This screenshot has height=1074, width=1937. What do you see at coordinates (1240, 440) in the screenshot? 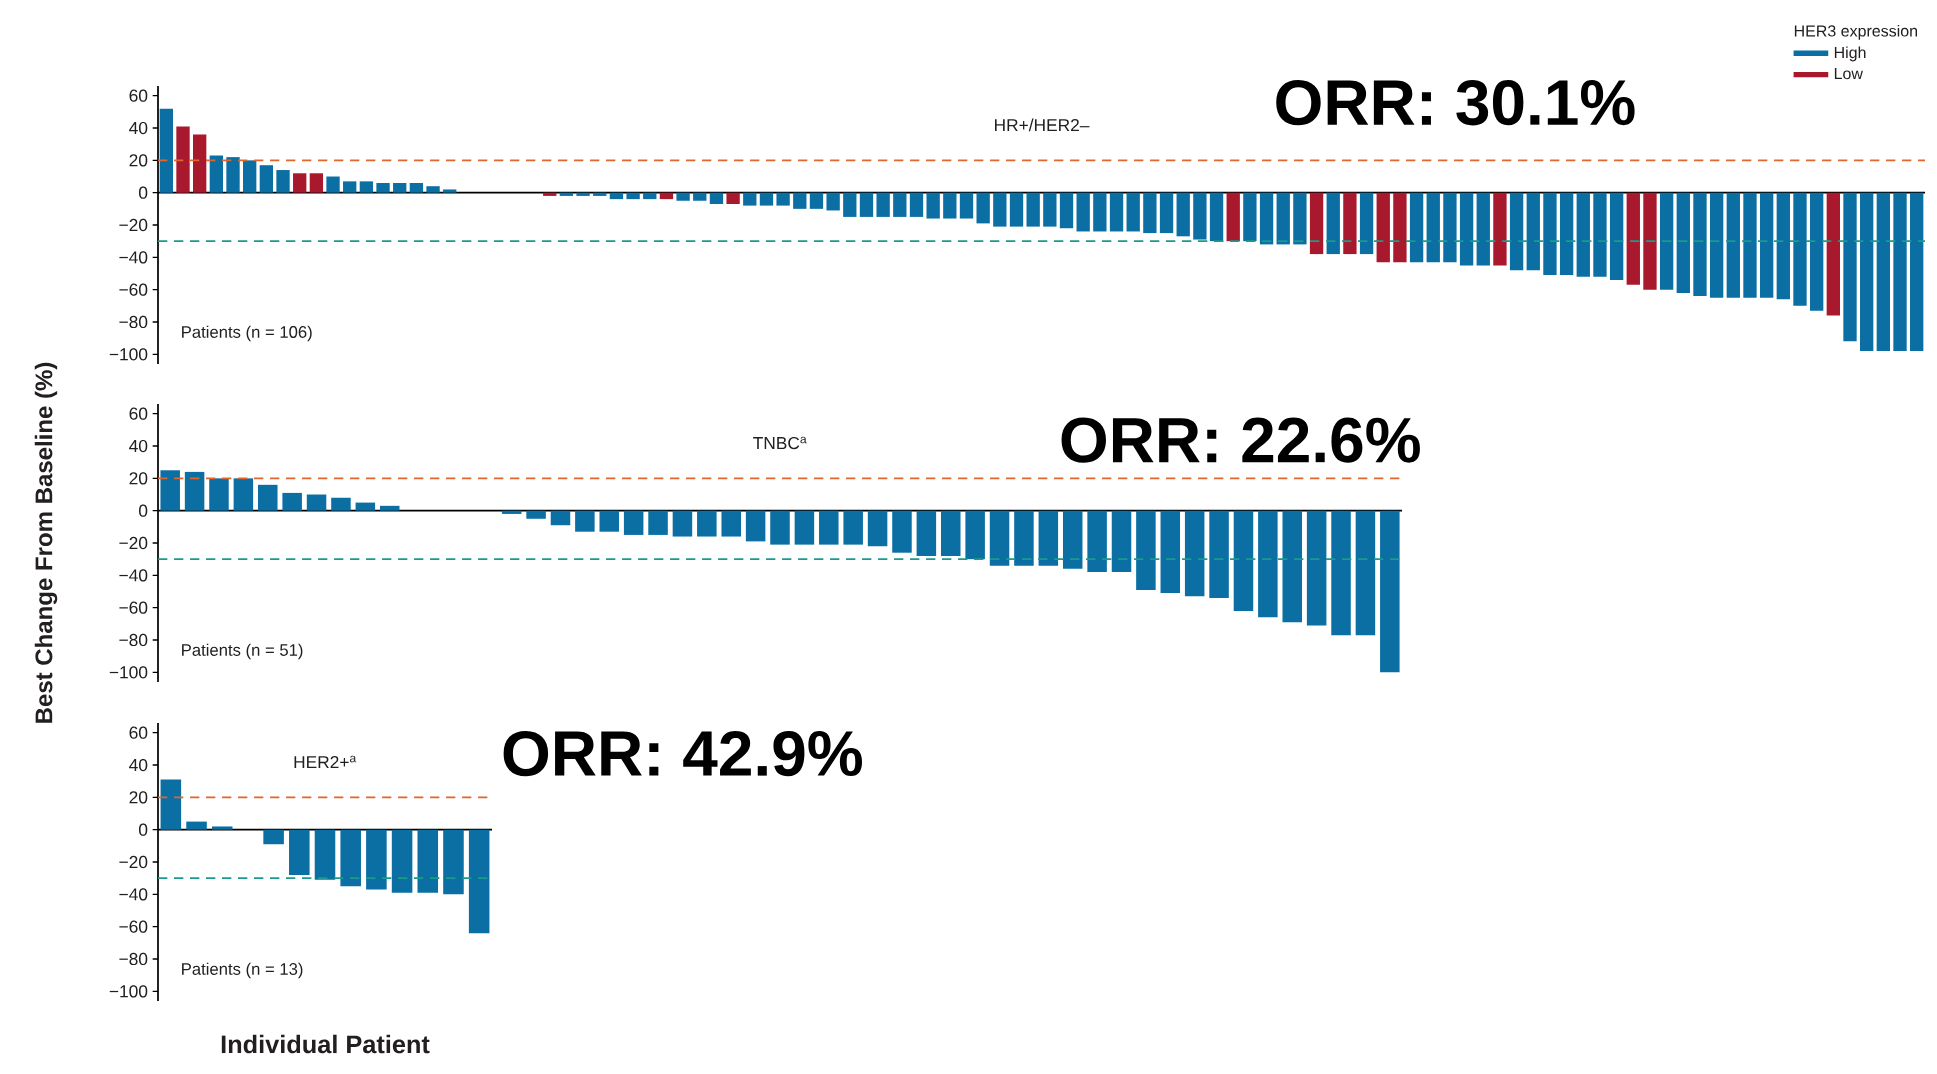
I see `annotation: ORR: 22.6%` at bounding box center [1240, 440].